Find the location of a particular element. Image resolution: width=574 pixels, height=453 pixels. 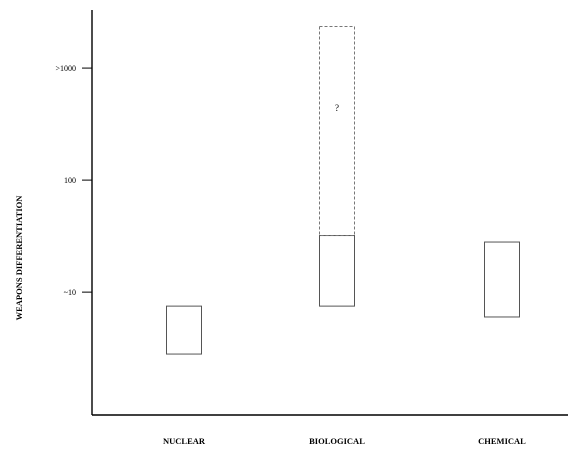

y-ticks: ~10 100 >1000 is located at coordinates (73, 180).